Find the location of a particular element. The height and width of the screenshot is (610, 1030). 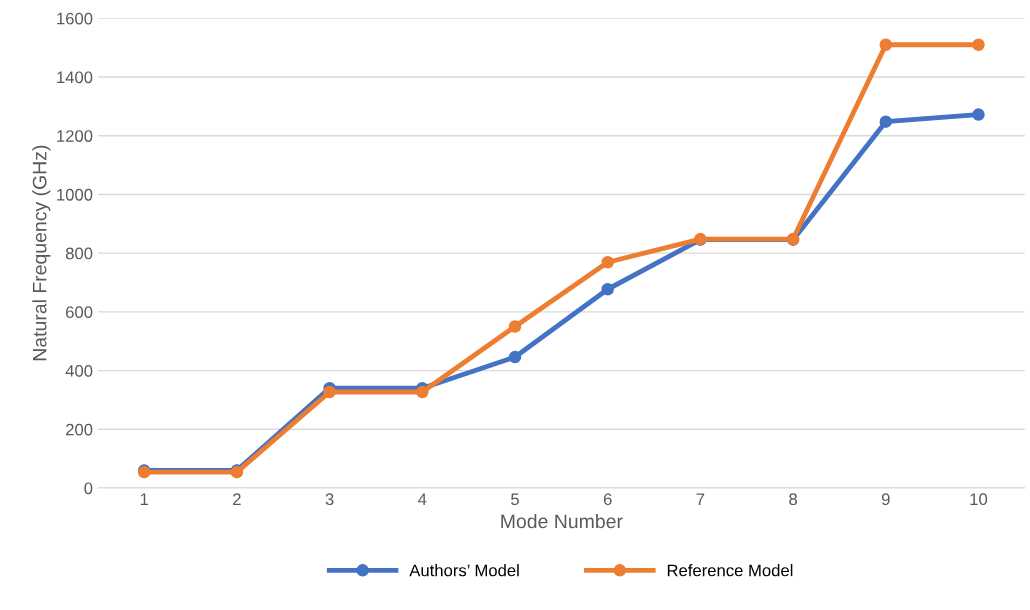

y-tick-label: 1600 is located at coordinates (75, 18).